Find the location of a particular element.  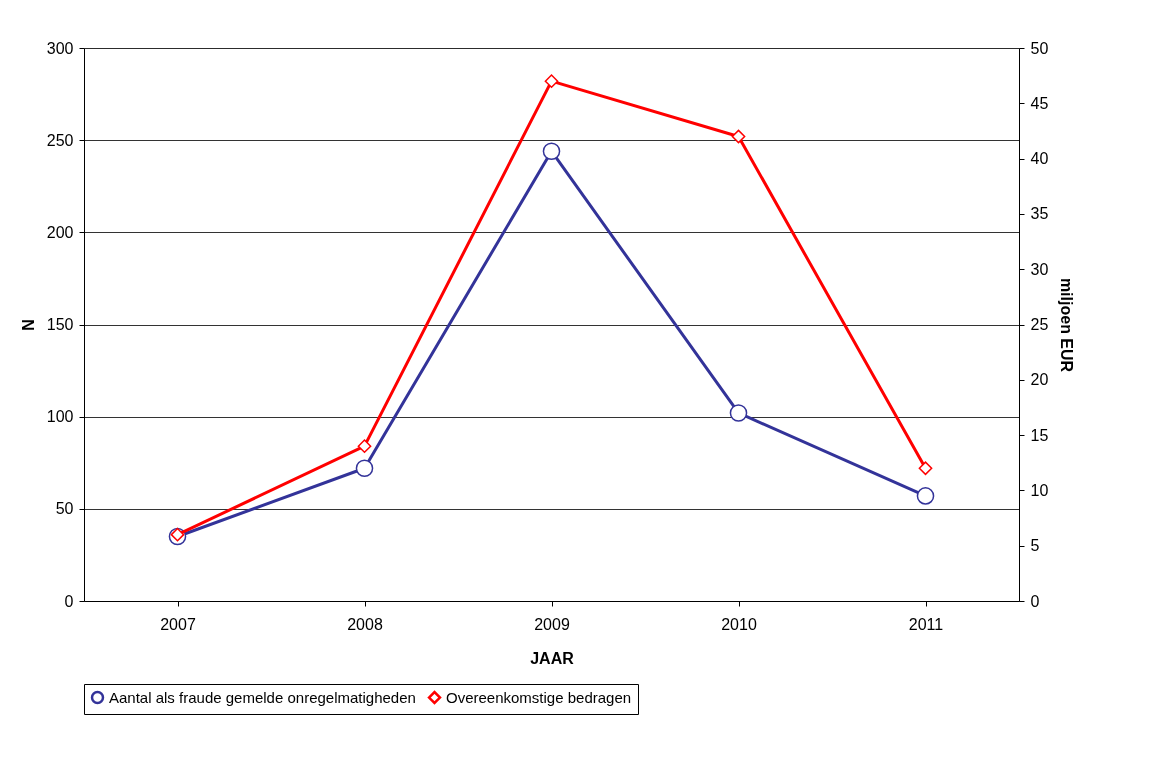

legend-label: Aantal als fraude gemelde onregelmatigheden is located at coordinates (262, 697).